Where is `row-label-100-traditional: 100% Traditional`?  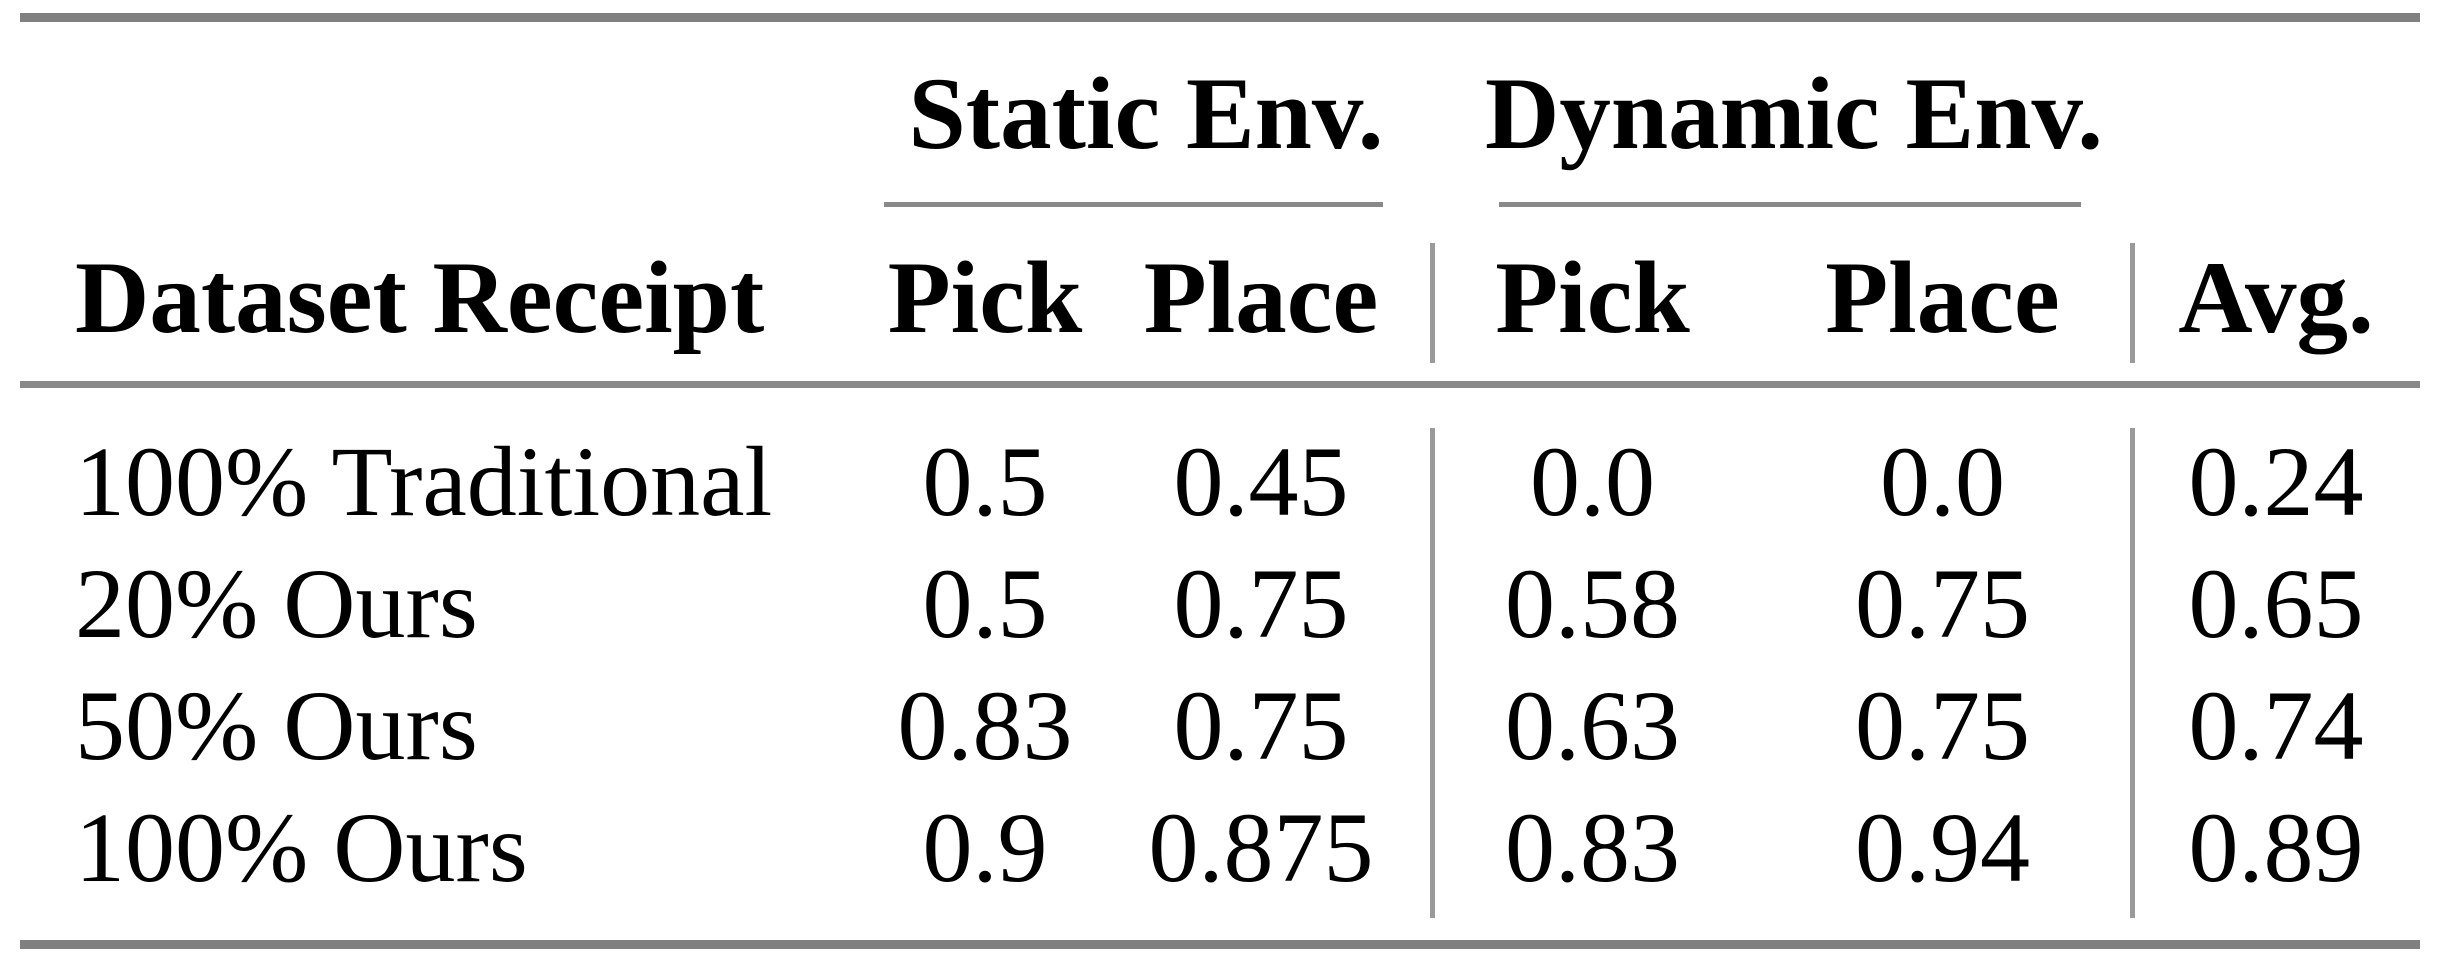 row-label-100-traditional: 100% Traditional is located at coordinates (424, 481).